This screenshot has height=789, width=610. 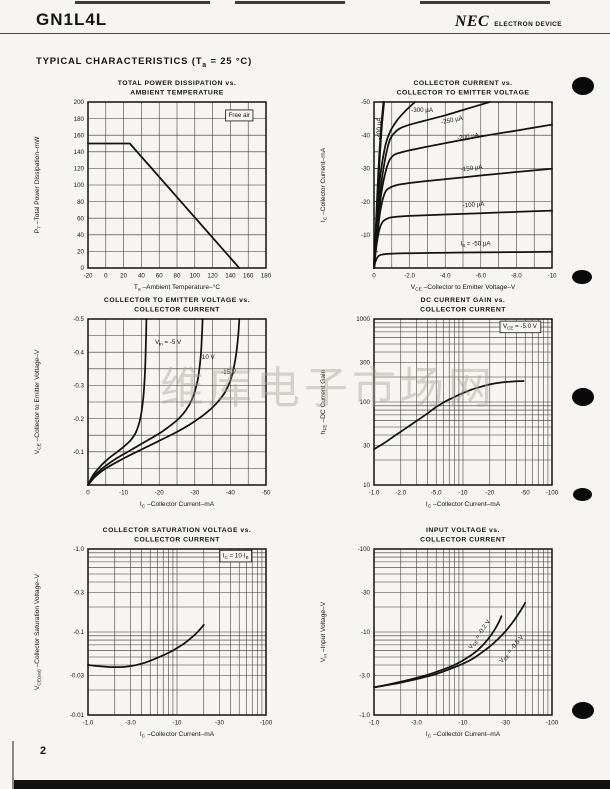 I want to click on svg-text: 10, so click(x=366, y=485).